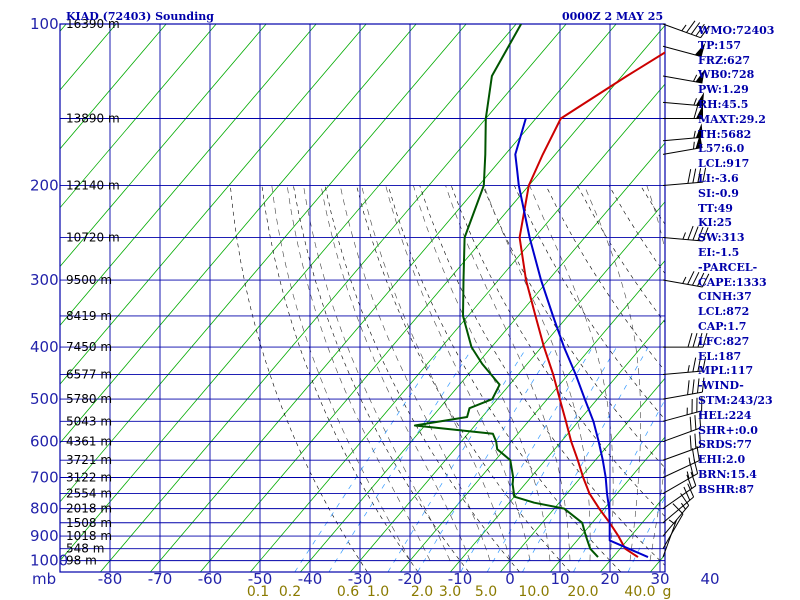 This screenshot has height=600, width=800. I want to click on mixing-ratio-label: 40.0, so click(639, 592).